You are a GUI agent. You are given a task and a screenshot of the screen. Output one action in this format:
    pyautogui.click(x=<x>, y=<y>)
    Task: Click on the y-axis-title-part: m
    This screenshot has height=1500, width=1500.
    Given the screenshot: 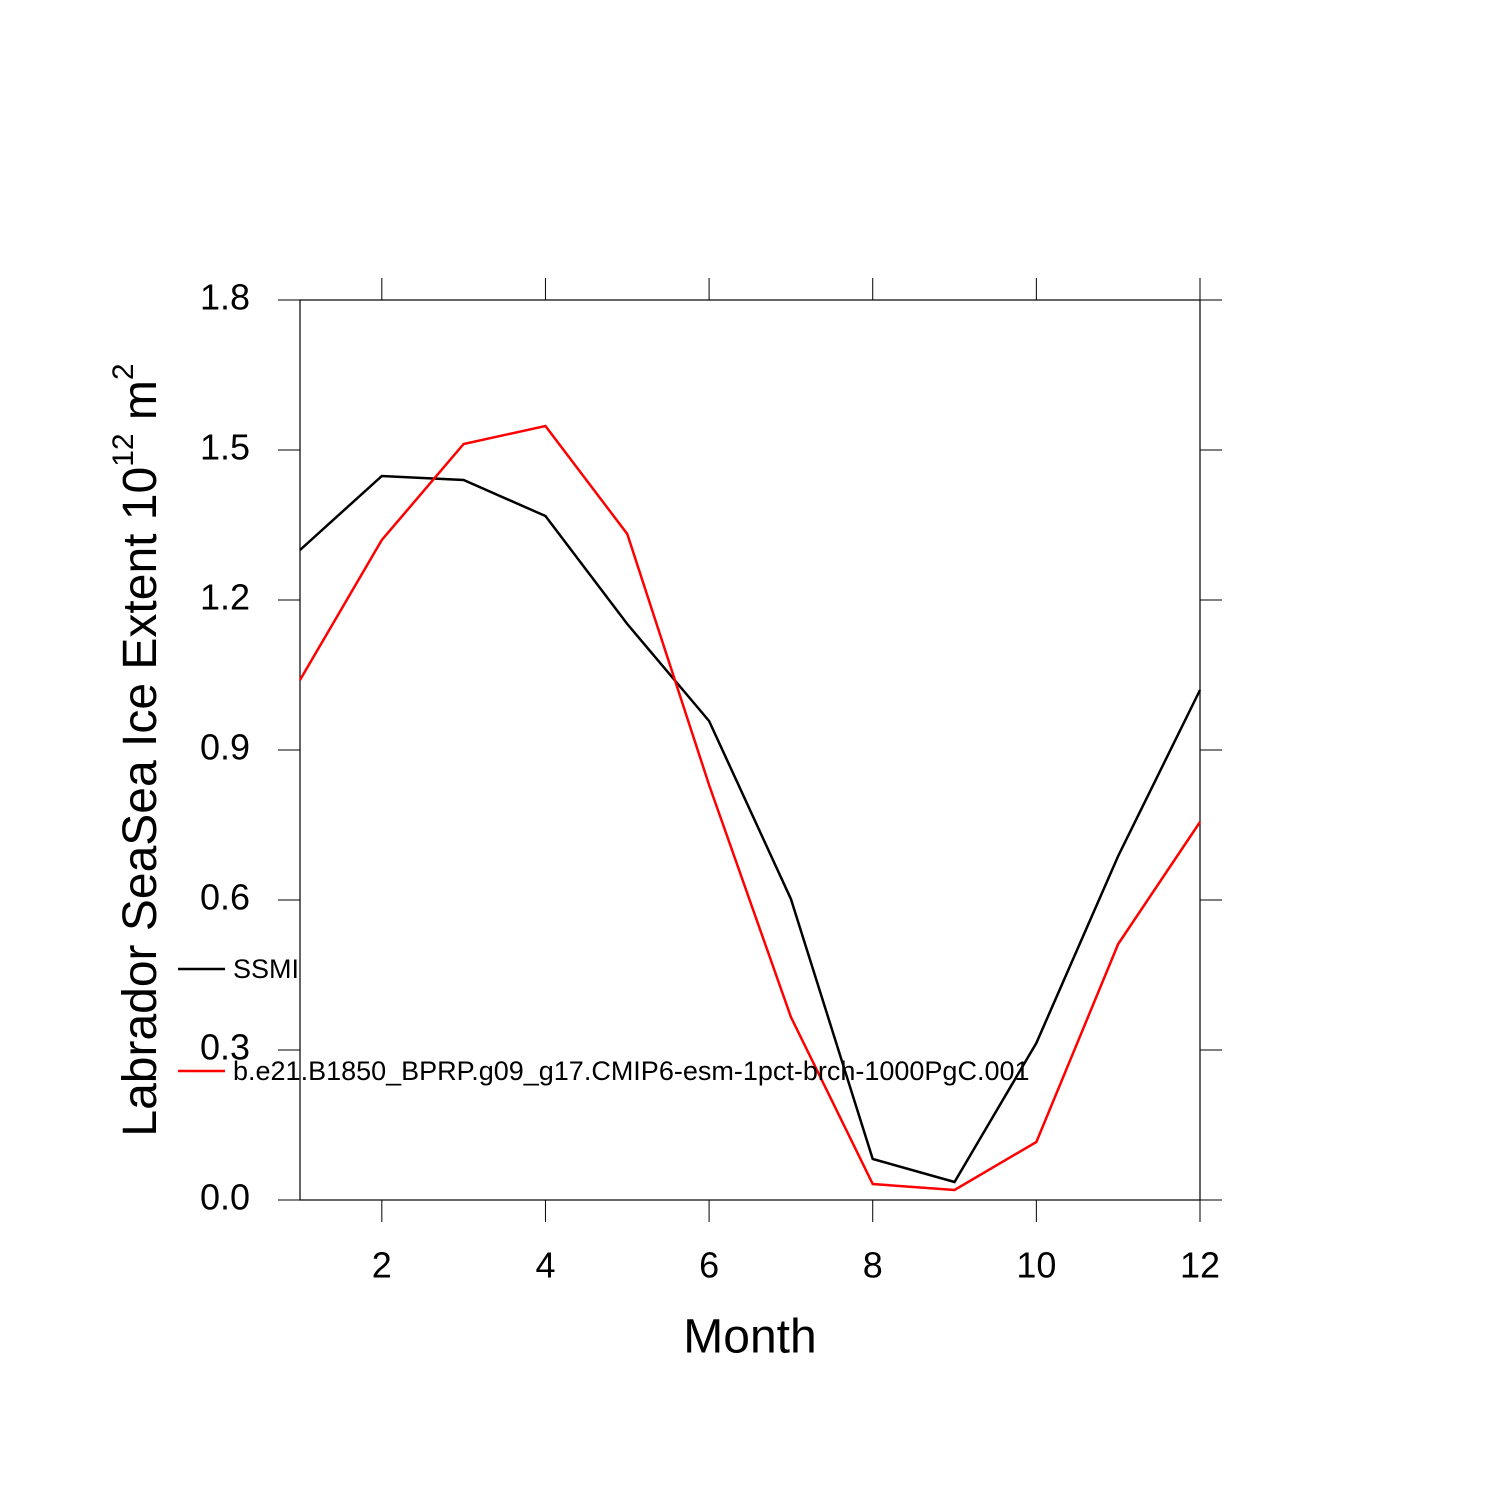 What is the action you would take?
    pyautogui.click(x=140, y=406)
    